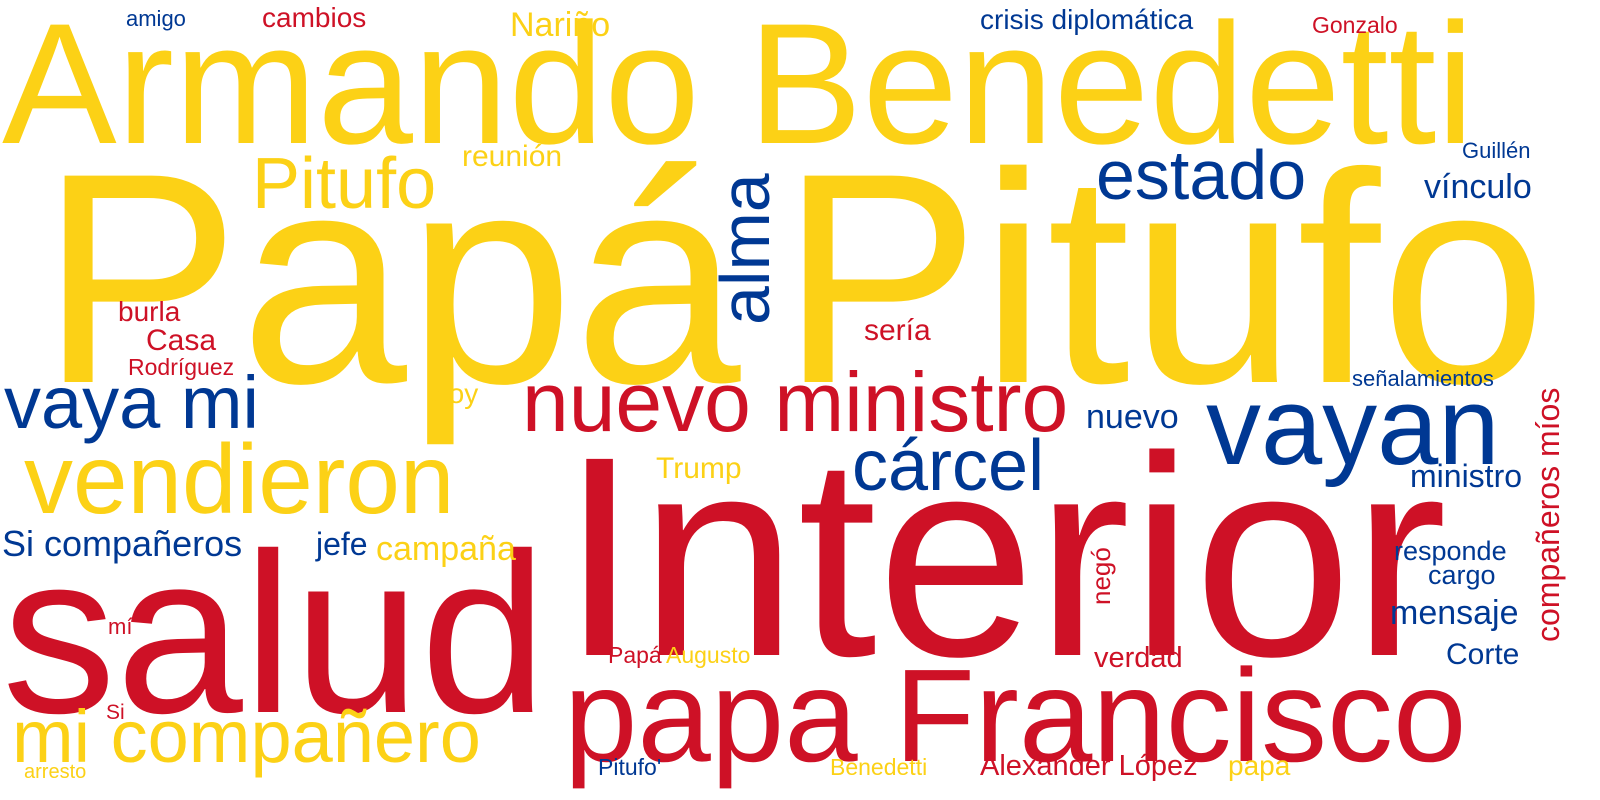 The width and height of the screenshot is (1600, 800). I want to click on word-cargo: cargo, so click(1462, 575).